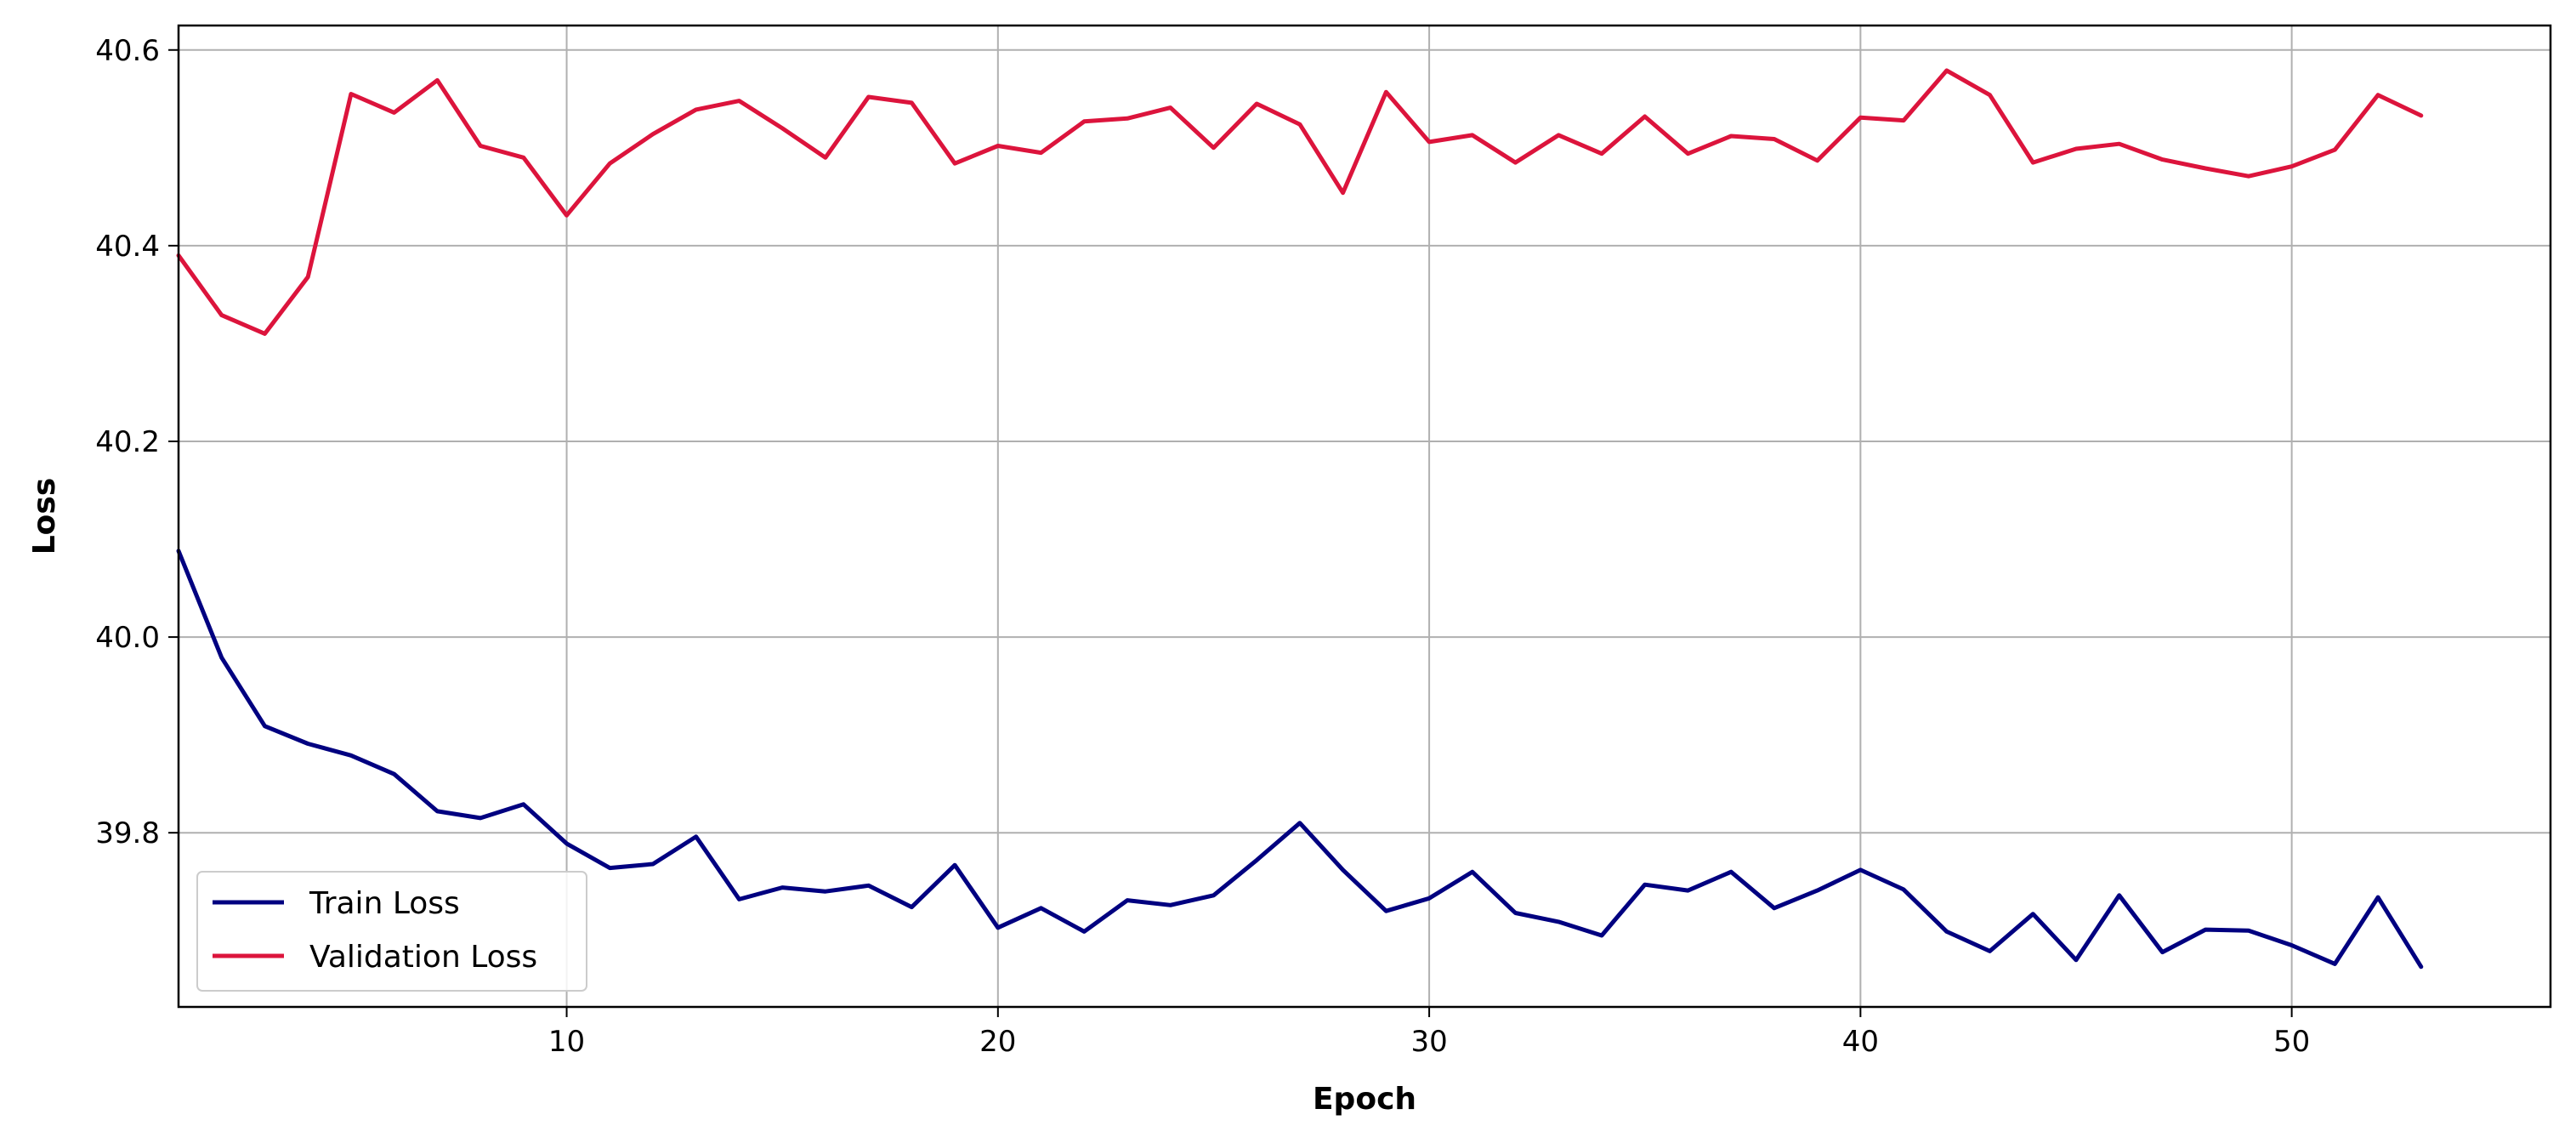 Image resolution: width=2576 pixels, height=1143 pixels. What do you see at coordinates (384, 903) in the screenshot?
I see `legend-label-train-loss: Train Loss` at bounding box center [384, 903].